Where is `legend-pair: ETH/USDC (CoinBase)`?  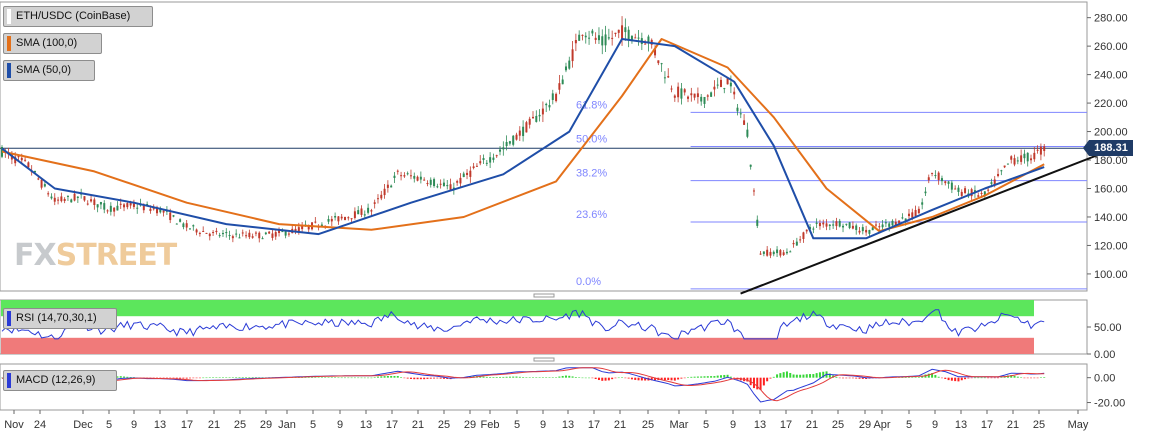 legend-pair: ETH/USDC (CoinBase) is located at coordinates (78, 16).